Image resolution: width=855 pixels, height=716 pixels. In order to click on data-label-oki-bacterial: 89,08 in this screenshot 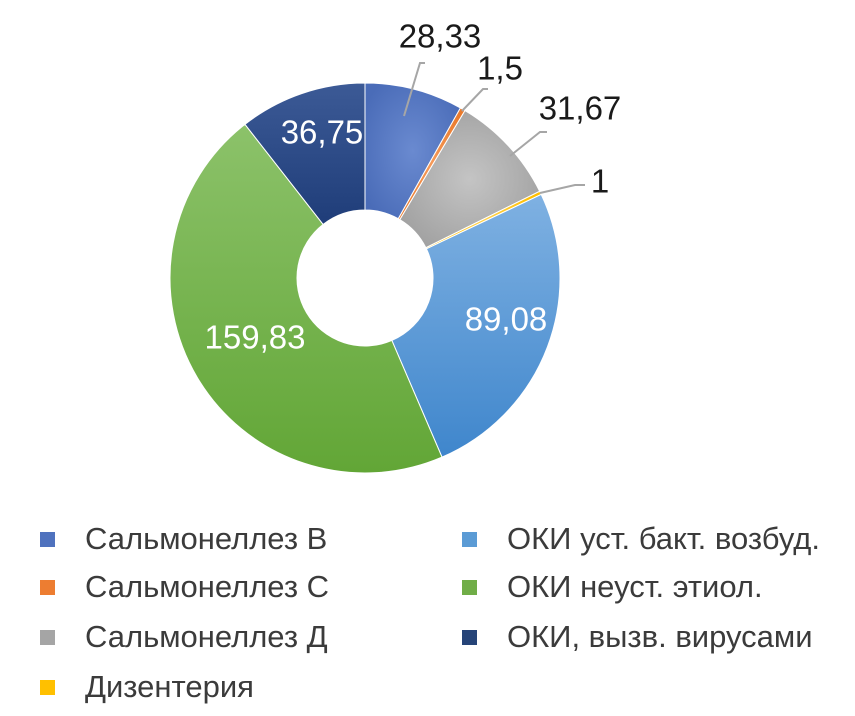, I will do `click(506, 319)`.